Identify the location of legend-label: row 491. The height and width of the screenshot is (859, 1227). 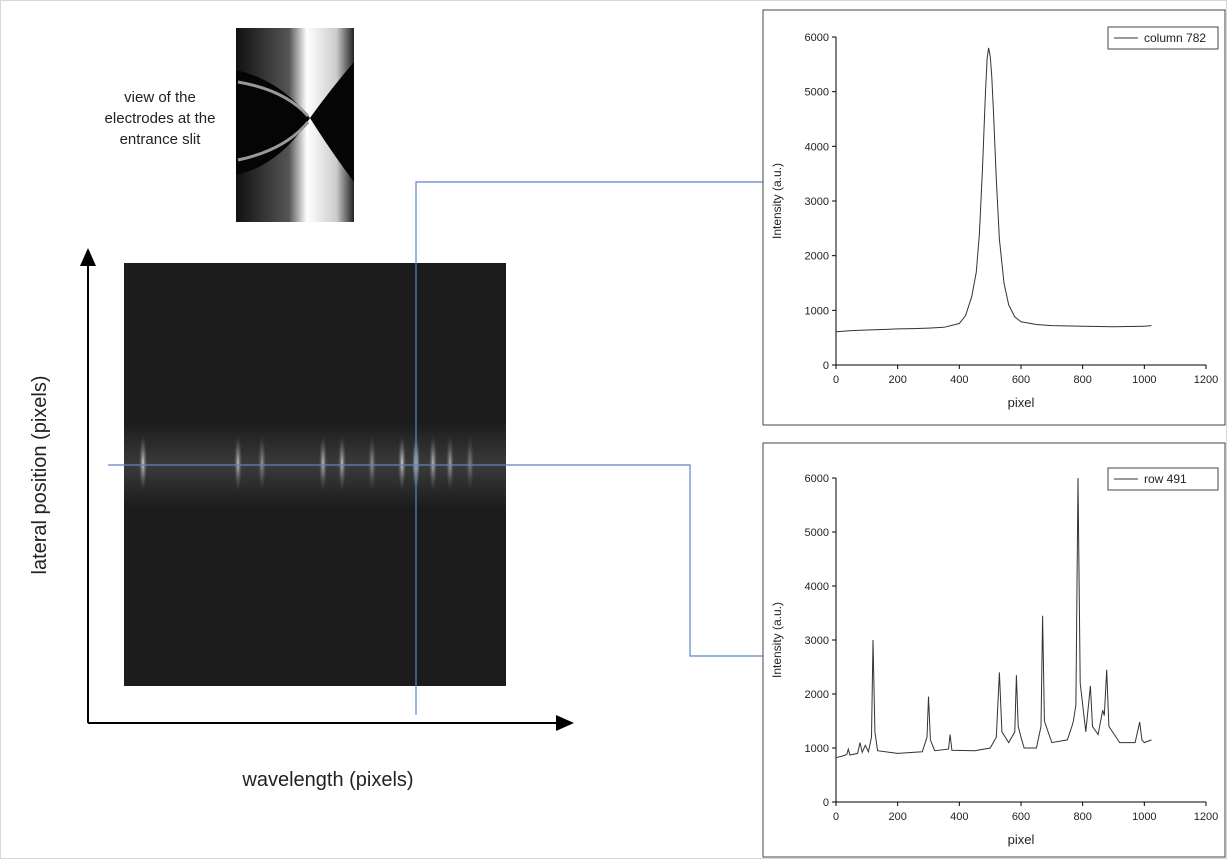
(1165, 479).